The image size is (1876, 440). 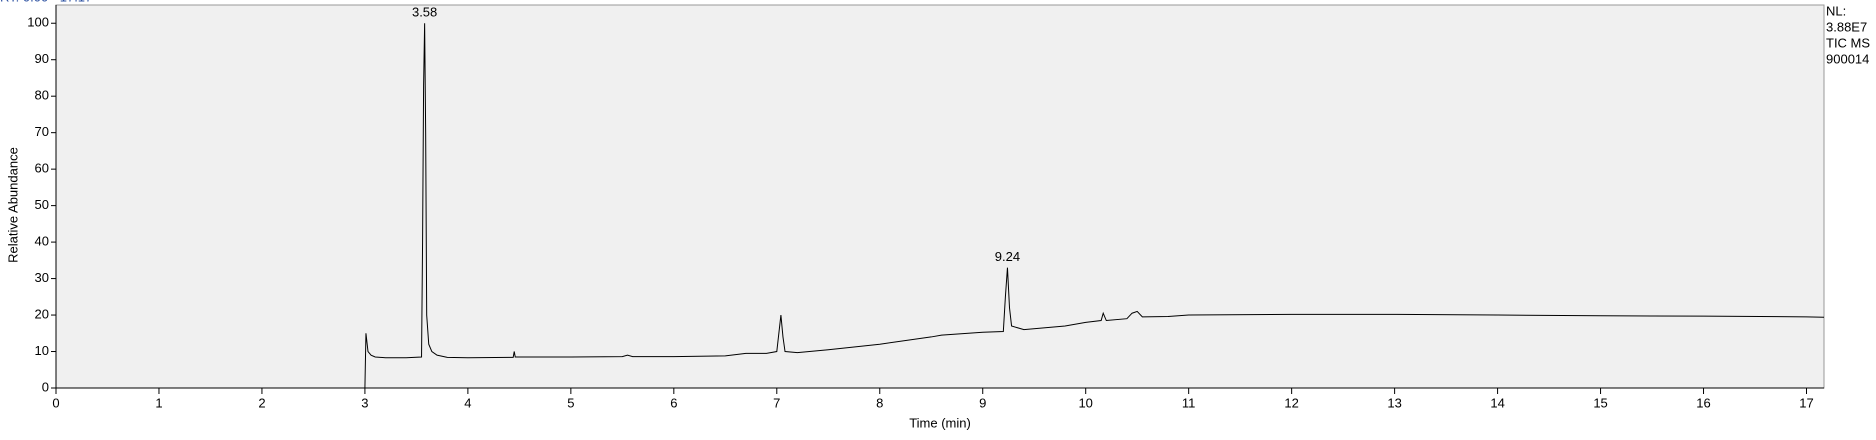 What do you see at coordinates (42, 168) in the screenshot?
I see `y-tick-label: 60` at bounding box center [42, 168].